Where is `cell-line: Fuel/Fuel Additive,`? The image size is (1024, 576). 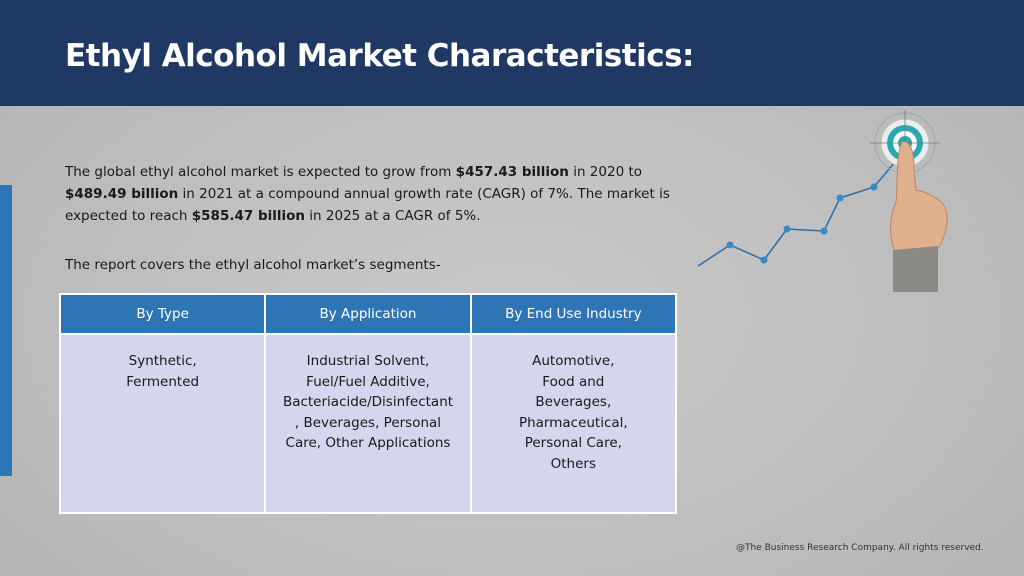 cell-line: Fuel/Fuel Additive, is located at coordinates (368, 381).